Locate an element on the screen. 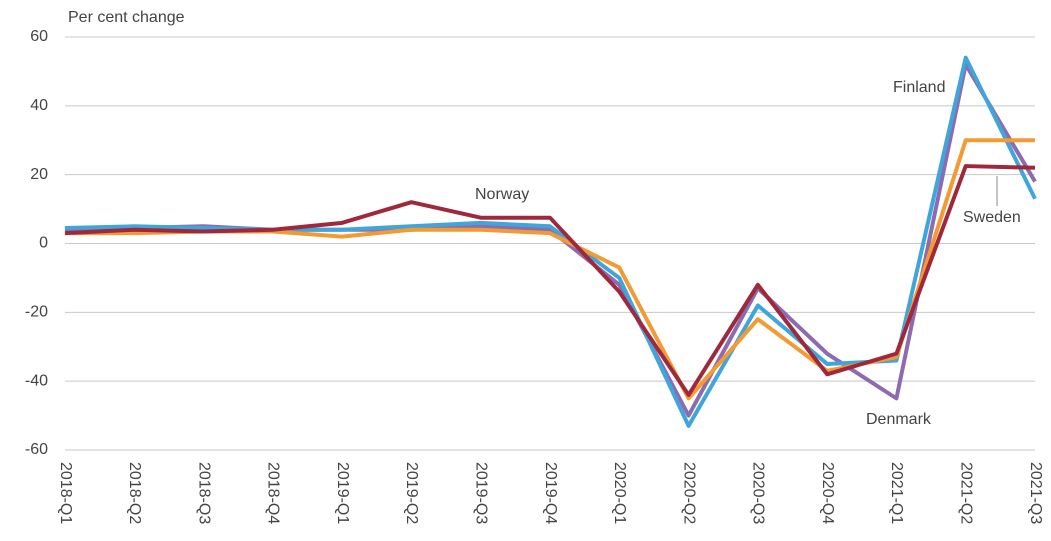 The height and width of the screenshot is (541, 1051). y-tick-label: 0 is located at coordinates (43, 243).